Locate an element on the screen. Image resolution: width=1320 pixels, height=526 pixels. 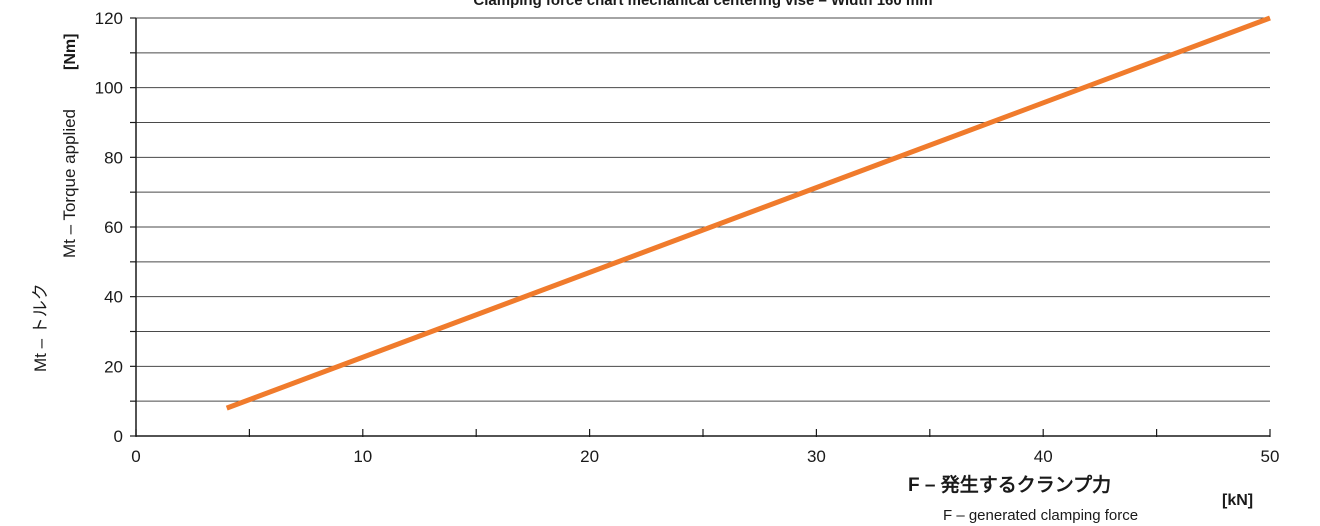
y-tick-label: 120 is located at coordinates (109, 18).